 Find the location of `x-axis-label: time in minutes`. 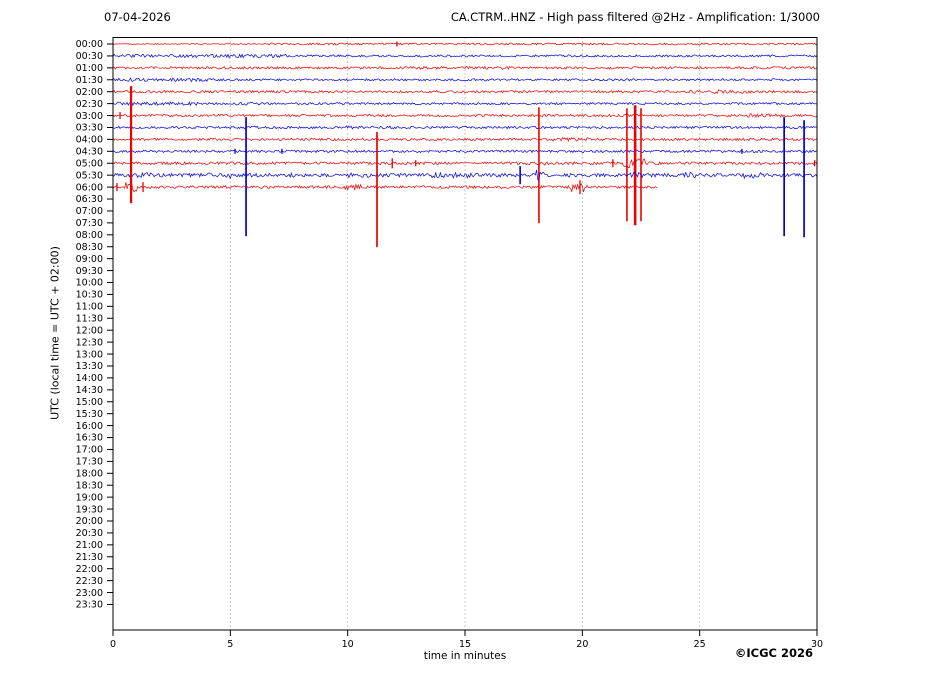

x-axis-label: time in minutes is located at coordinates (465, 656).